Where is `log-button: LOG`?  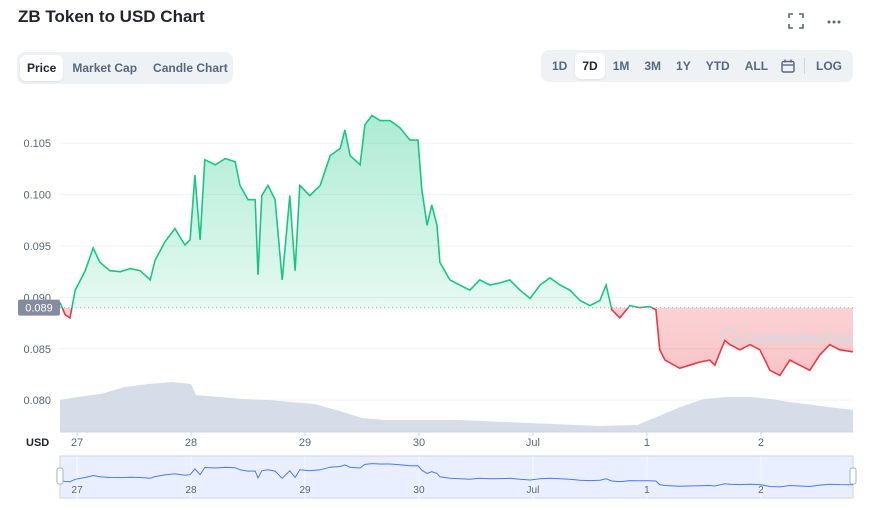 log-button: LOG is located at coordinates (829, 66).